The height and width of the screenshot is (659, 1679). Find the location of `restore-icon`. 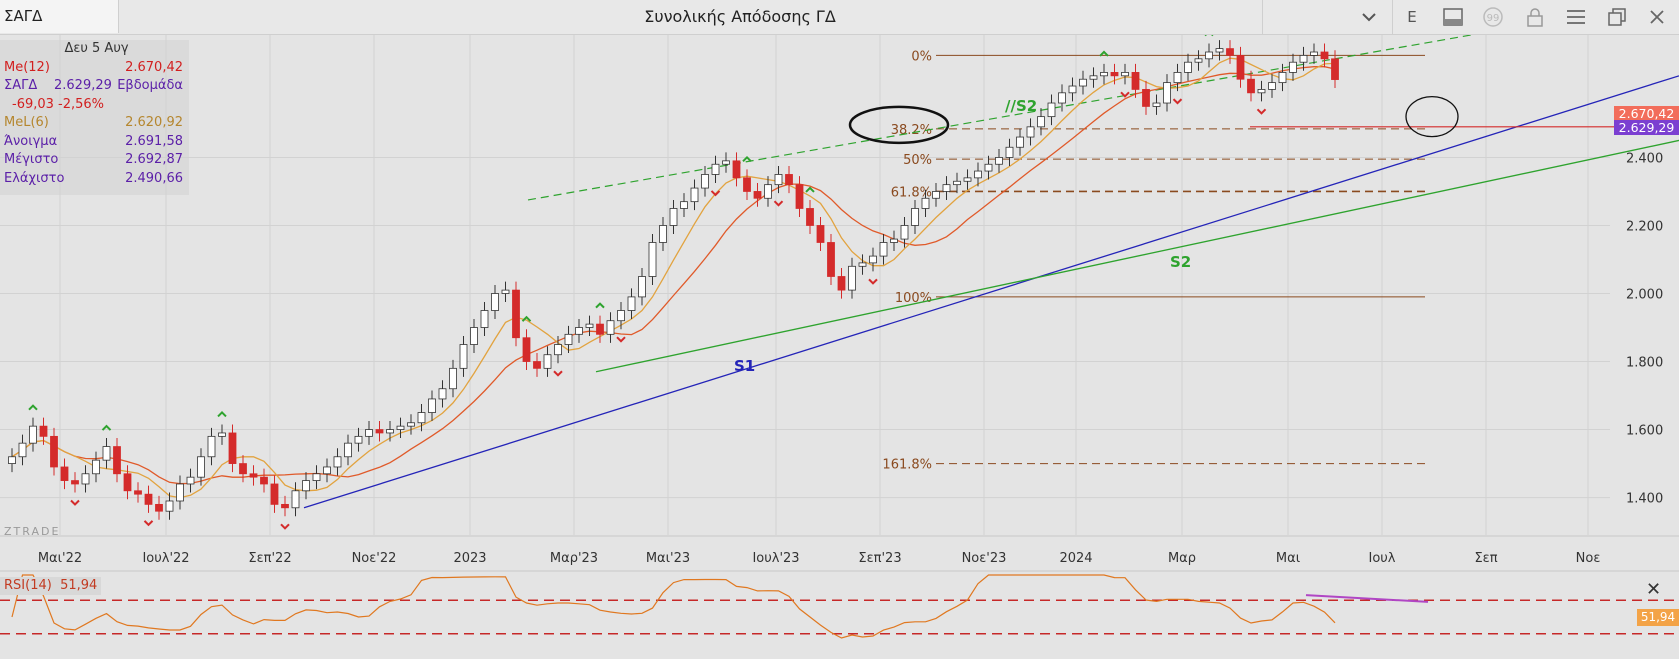

restore-icon is located at coordinates (1617, 17).